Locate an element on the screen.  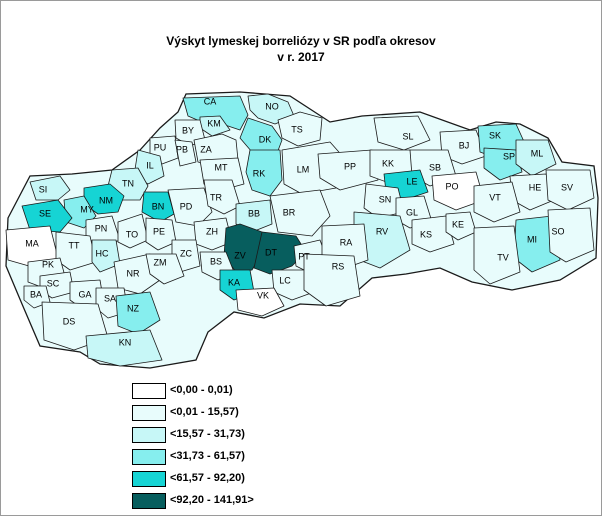
district-zm is located at coordinates (165, 269).